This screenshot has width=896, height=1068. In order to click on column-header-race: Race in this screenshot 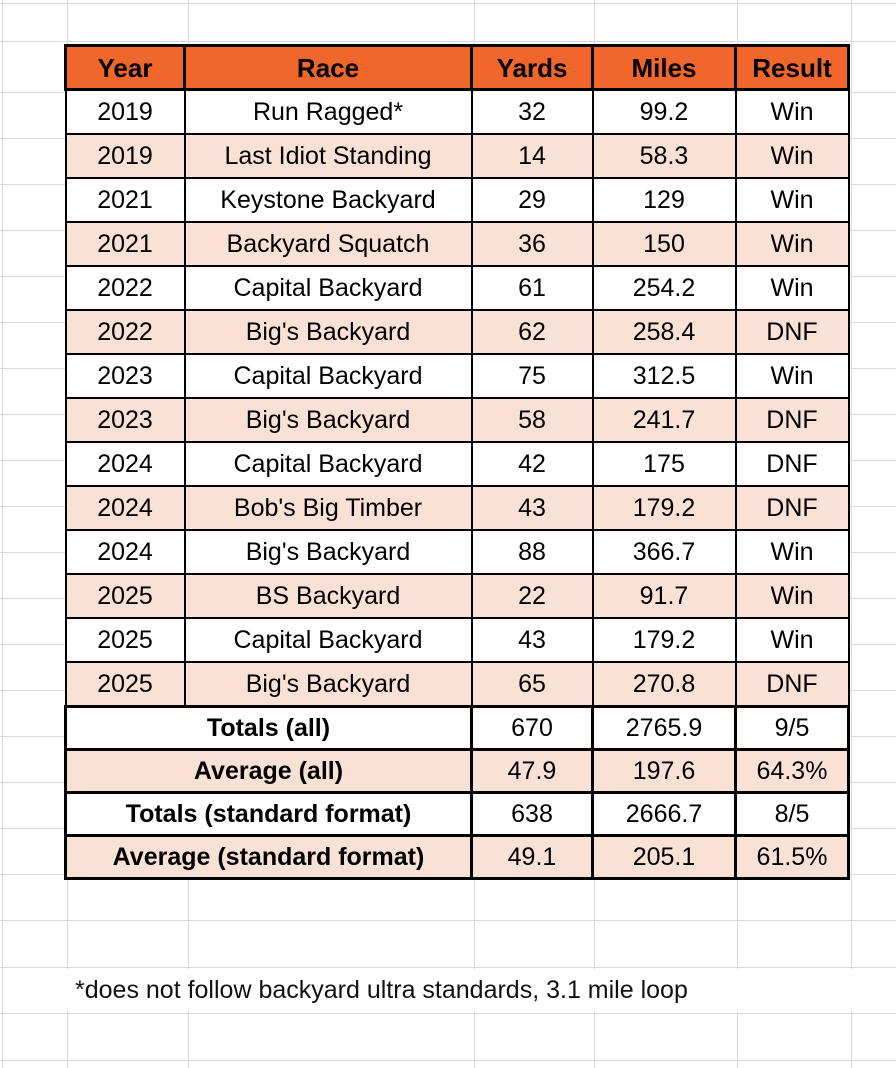, I will do `click(328, 67)`.